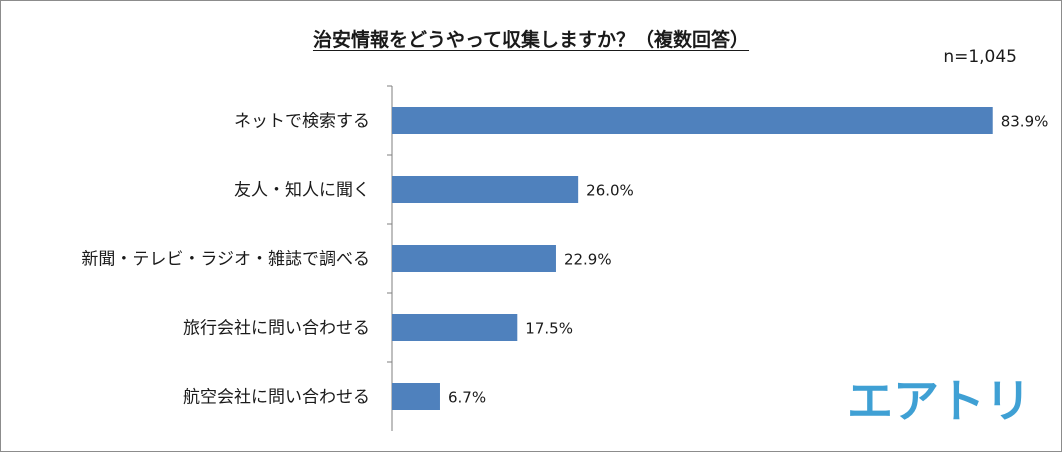 This screenshot has width=1062, height=452. What do you see at coordinates (467, 398) in the screenshot?
I see `value-label: 6.7%` at bounding box center [467, 398].